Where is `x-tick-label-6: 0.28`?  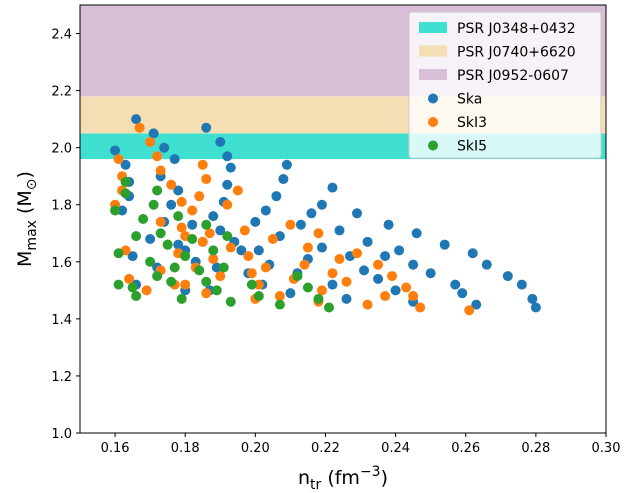
x-tick-label-6: 0.28 is located at coordinates (535, 448).